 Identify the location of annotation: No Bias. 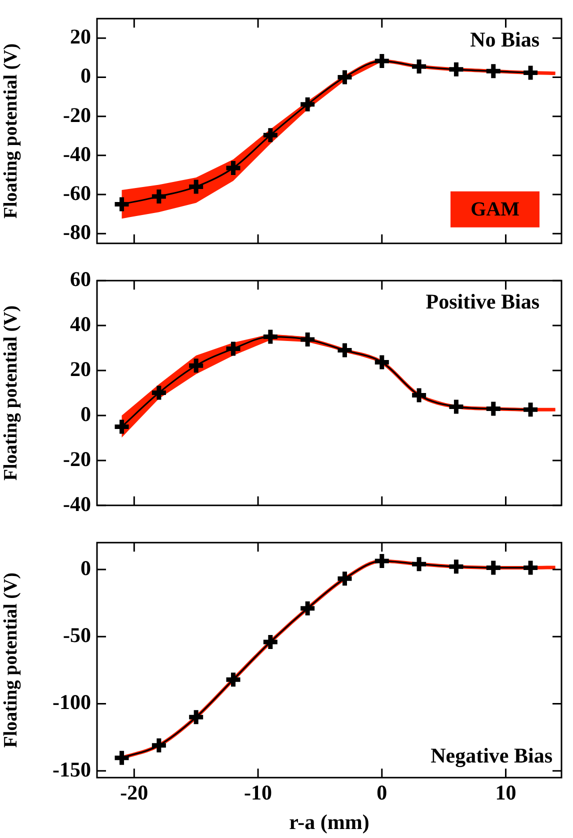
(505, 40).